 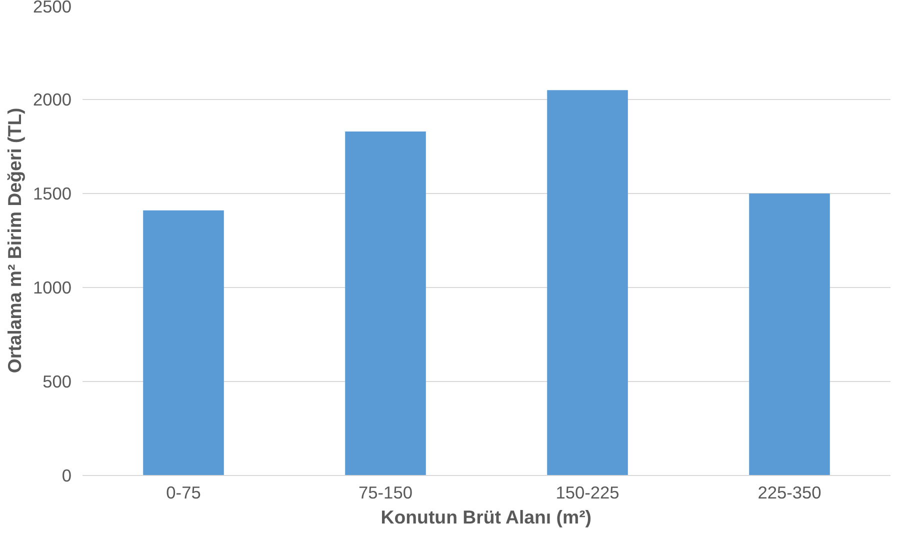 I want to click on y-tick-label: 1000, so click(x=52, y=288).